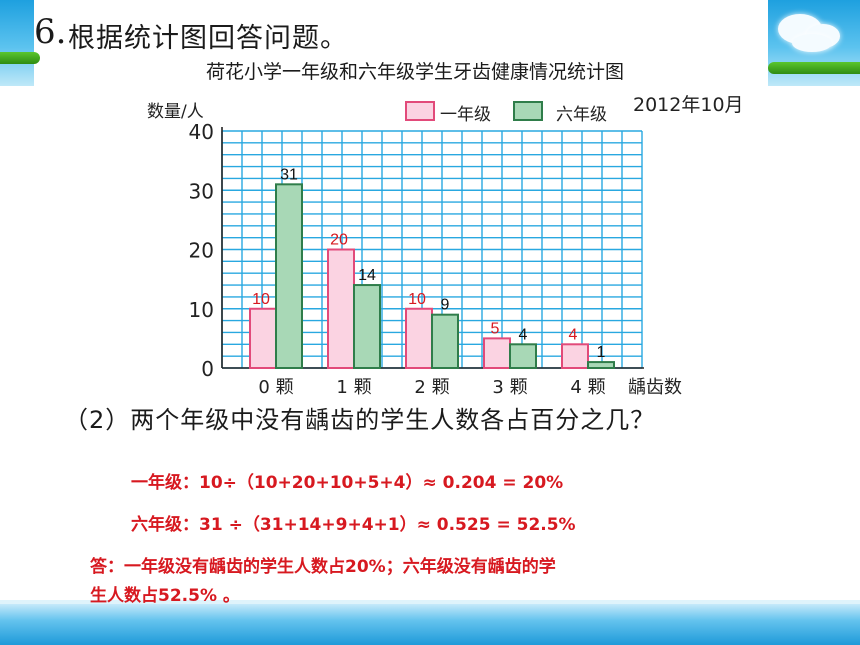 This screenshot has height=645, width=860. What do you see at coordinates (175, 112) in the screenshot?
I see `y-axis-label: 数量/人` at bounding box center [175, 112].